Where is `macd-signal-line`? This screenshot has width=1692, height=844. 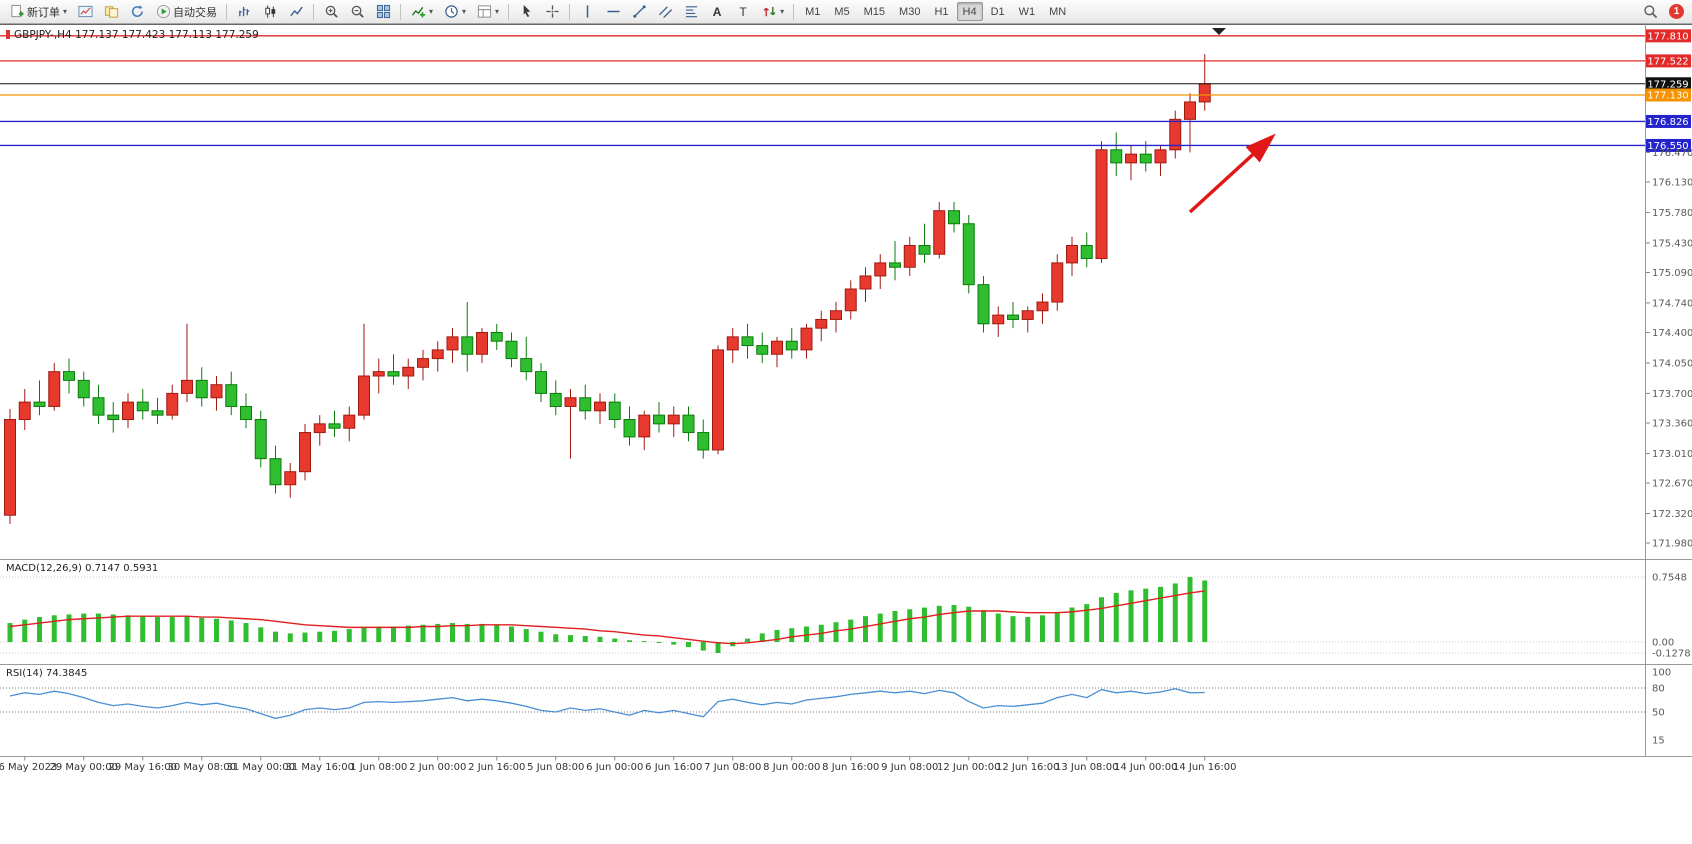
macd-signal-line is located at coordinates (607, 617).